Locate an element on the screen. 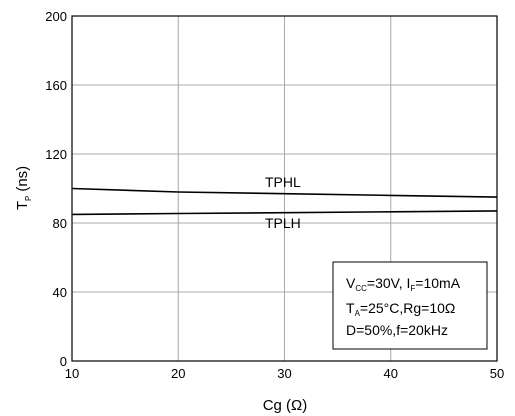 This screenshot has width=515, height=416. conditions-line-1: VCC=30V, IF=10mA is located at coordinates (403, 284).